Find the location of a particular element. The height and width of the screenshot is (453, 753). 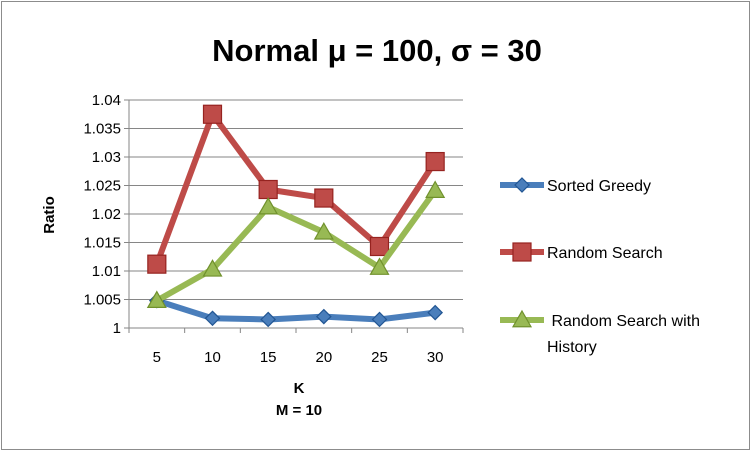

legend-item-2: Random Search is located at coordinates (581, 252).